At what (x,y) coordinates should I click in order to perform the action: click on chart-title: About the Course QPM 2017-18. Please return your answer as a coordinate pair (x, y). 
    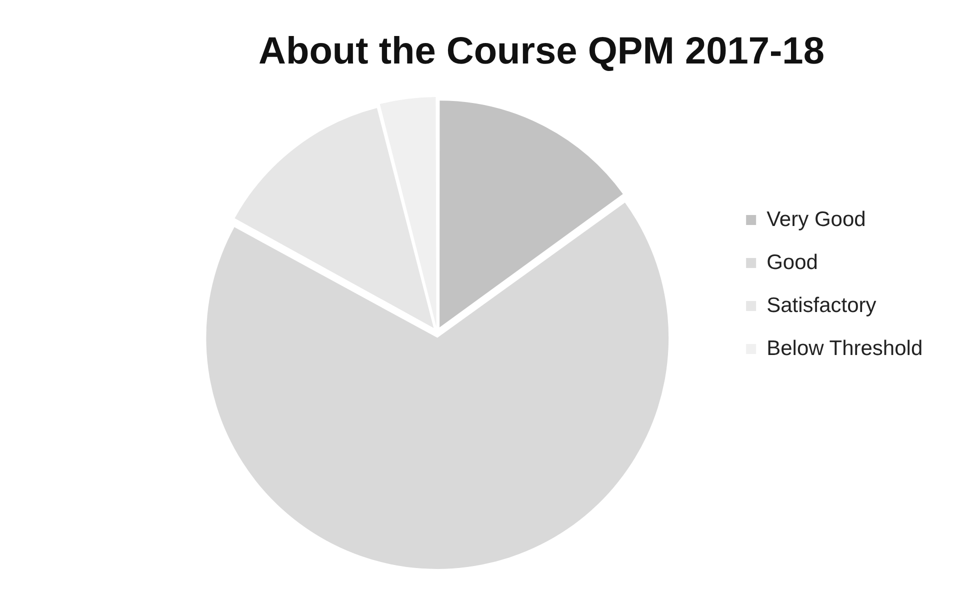
    Looking at the image, I should click on (541, 51).